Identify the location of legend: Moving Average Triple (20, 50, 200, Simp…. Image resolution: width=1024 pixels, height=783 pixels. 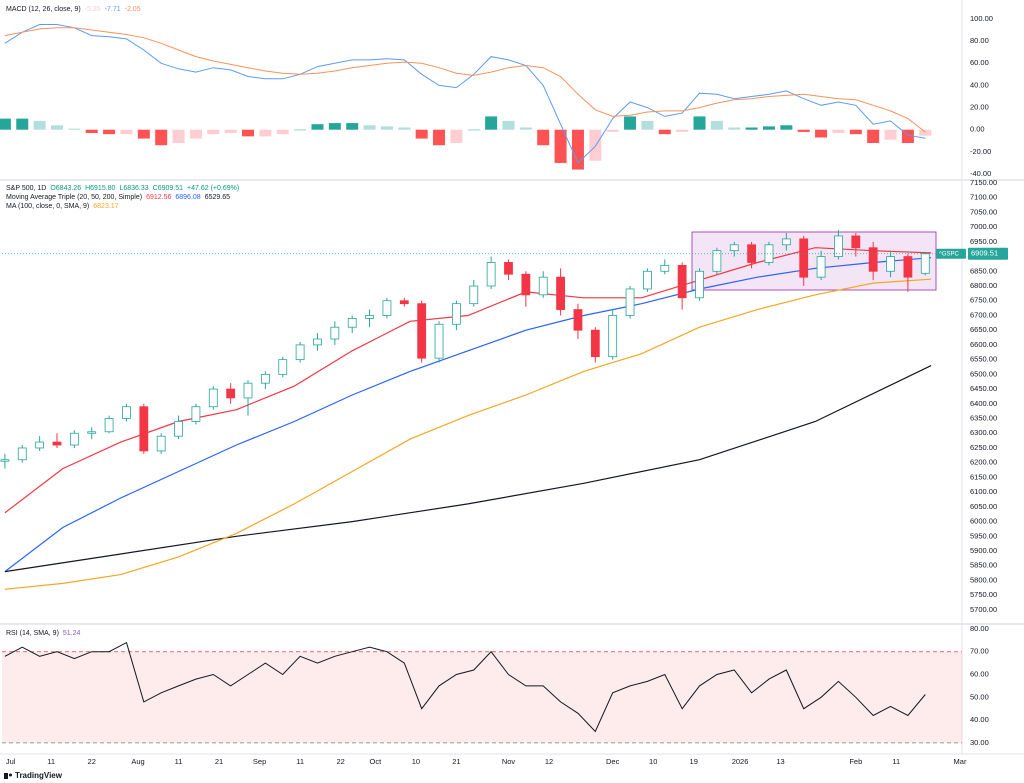
(120, 197).